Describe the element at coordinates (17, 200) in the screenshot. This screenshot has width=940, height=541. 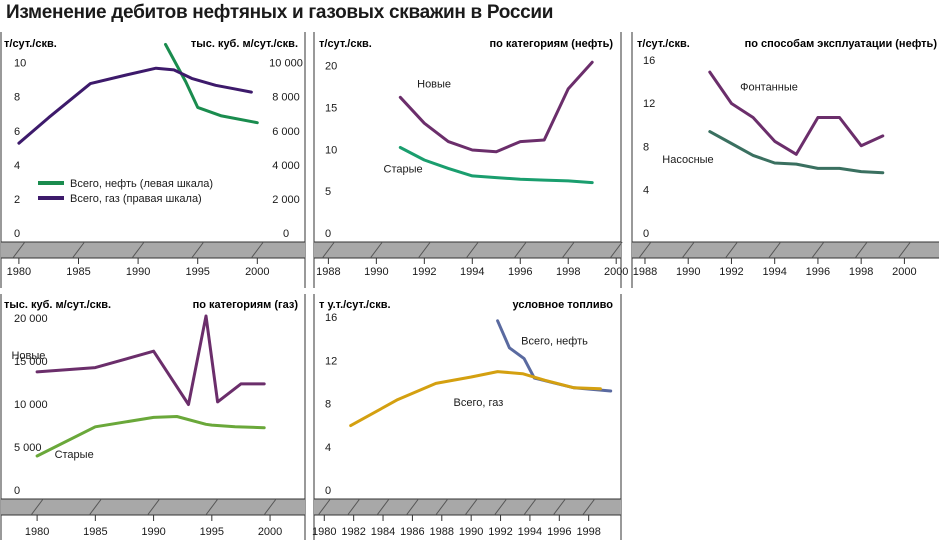
I see `y-tick-label: 2` at that location.